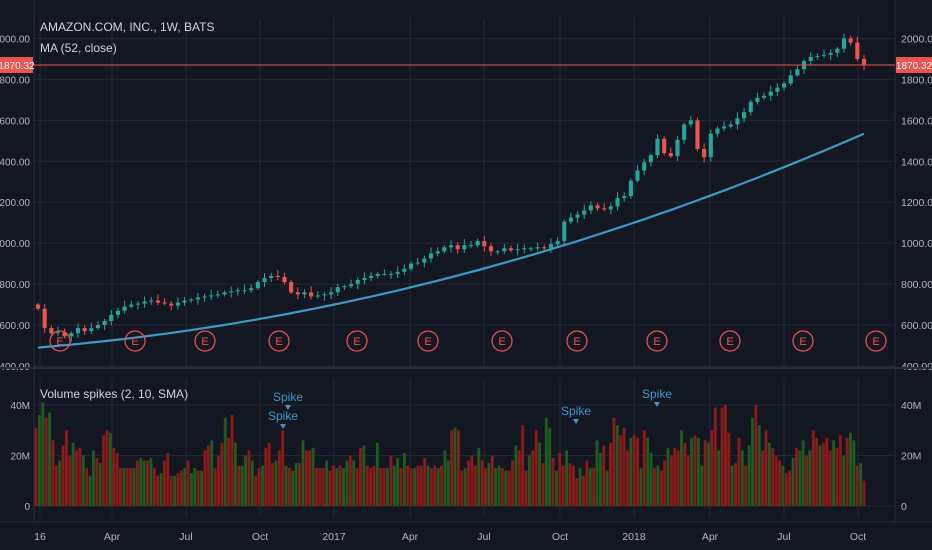 This screenshot has width=932, height=550. I want to click on spike-label: Spike, so click(288, 397).